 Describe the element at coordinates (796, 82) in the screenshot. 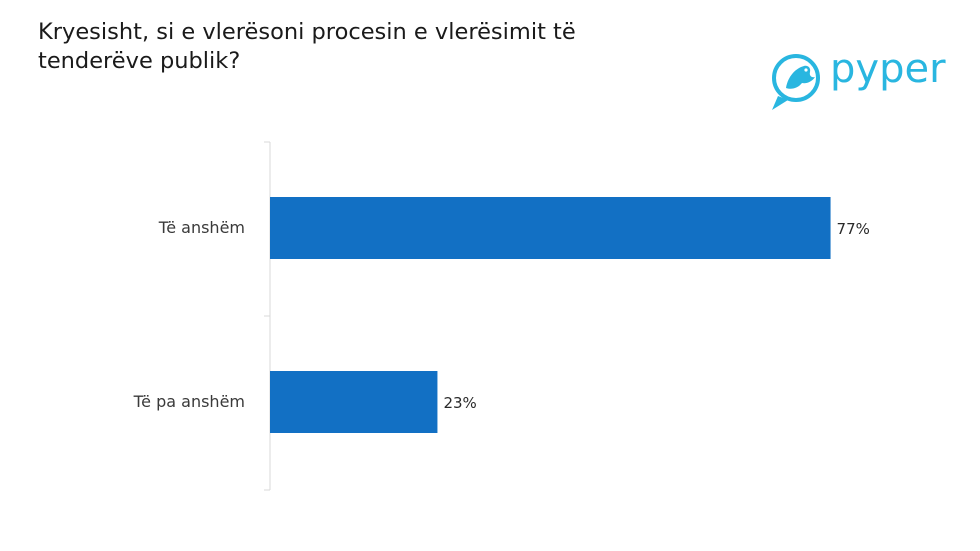

I see `bird-icon` at that location.